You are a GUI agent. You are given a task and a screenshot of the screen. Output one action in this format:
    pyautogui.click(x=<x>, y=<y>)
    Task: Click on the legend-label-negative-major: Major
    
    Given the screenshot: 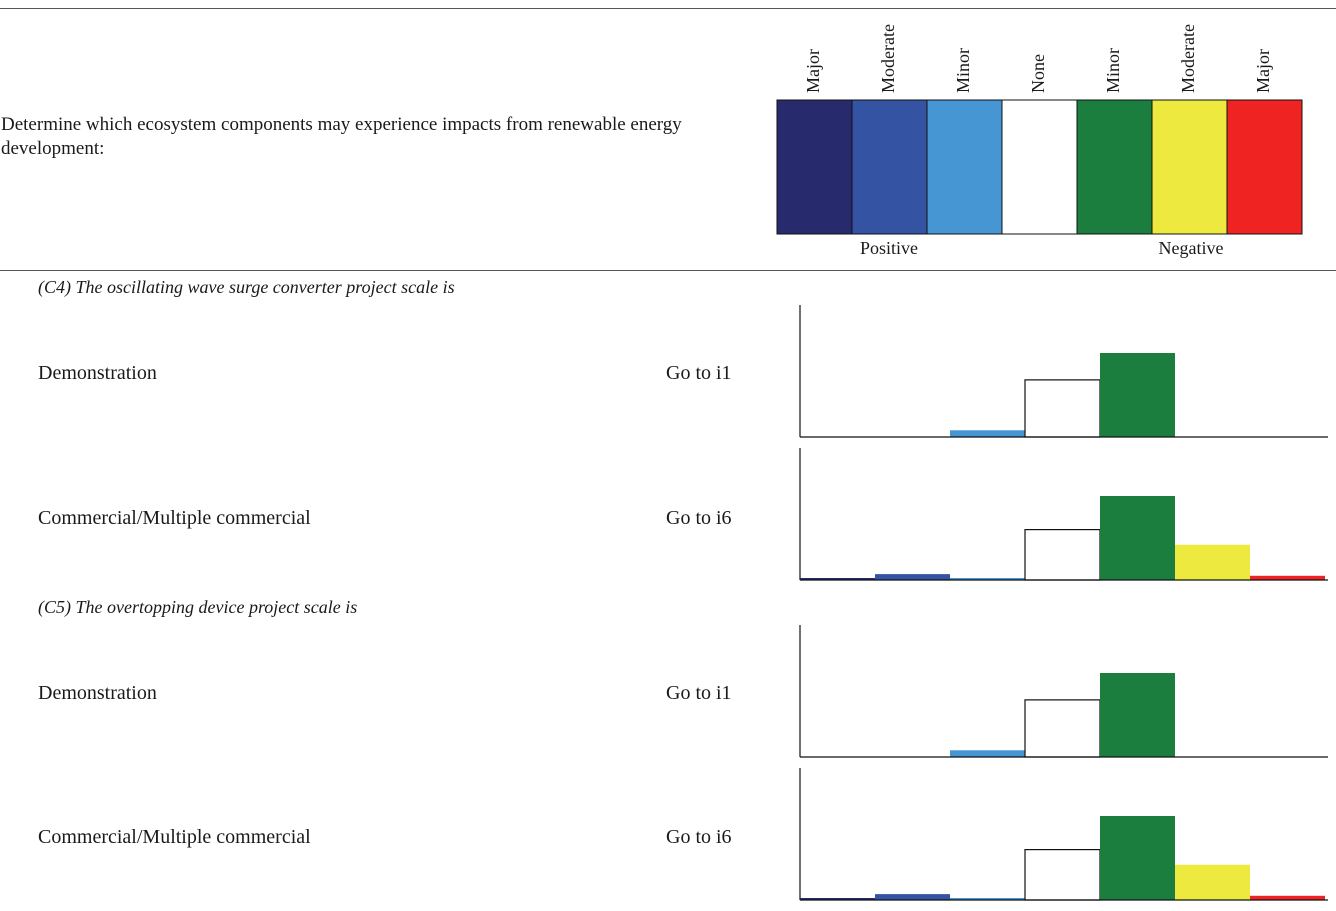 What is the action you would take?
    pyautogui.click(x=1263, y=71)
    